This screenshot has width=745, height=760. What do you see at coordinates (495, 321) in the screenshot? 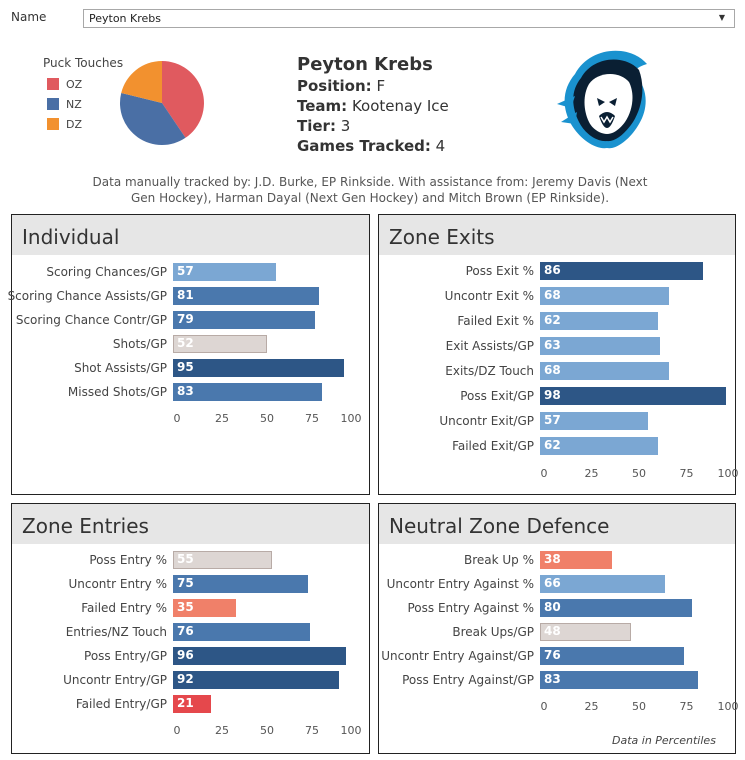
I see `bar-category-label: Failed Exit %` at bounding box center [495, 321].